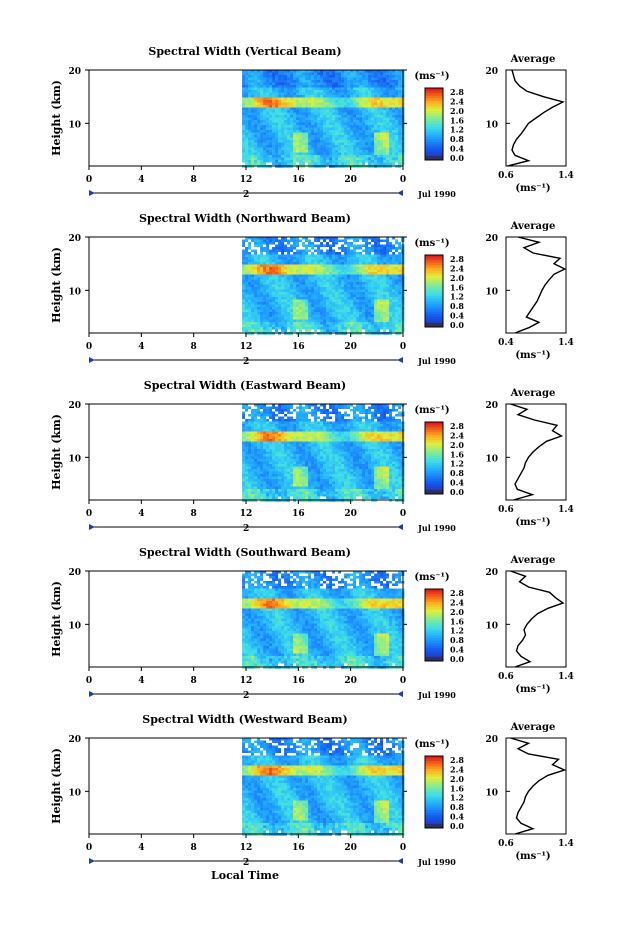 This screenshot has width=620, height=933. I want to click on average-x-tick-label: 0.4, so click(506, 343).